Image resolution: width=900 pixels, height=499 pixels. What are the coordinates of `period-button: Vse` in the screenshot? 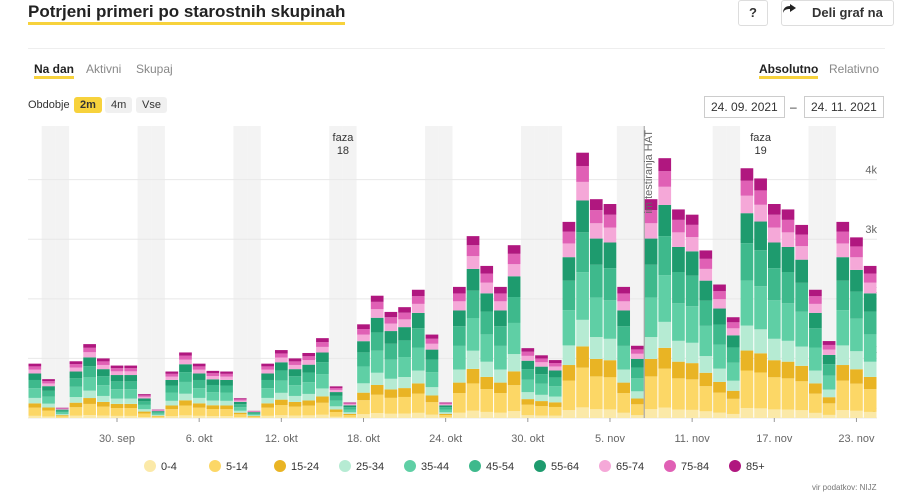 It's located at (151, 105).